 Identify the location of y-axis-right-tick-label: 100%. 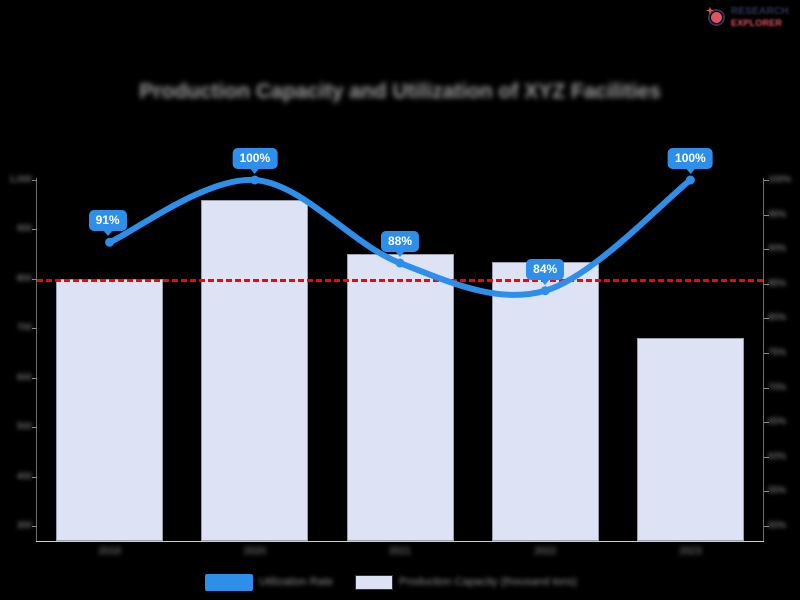
(780, 179).